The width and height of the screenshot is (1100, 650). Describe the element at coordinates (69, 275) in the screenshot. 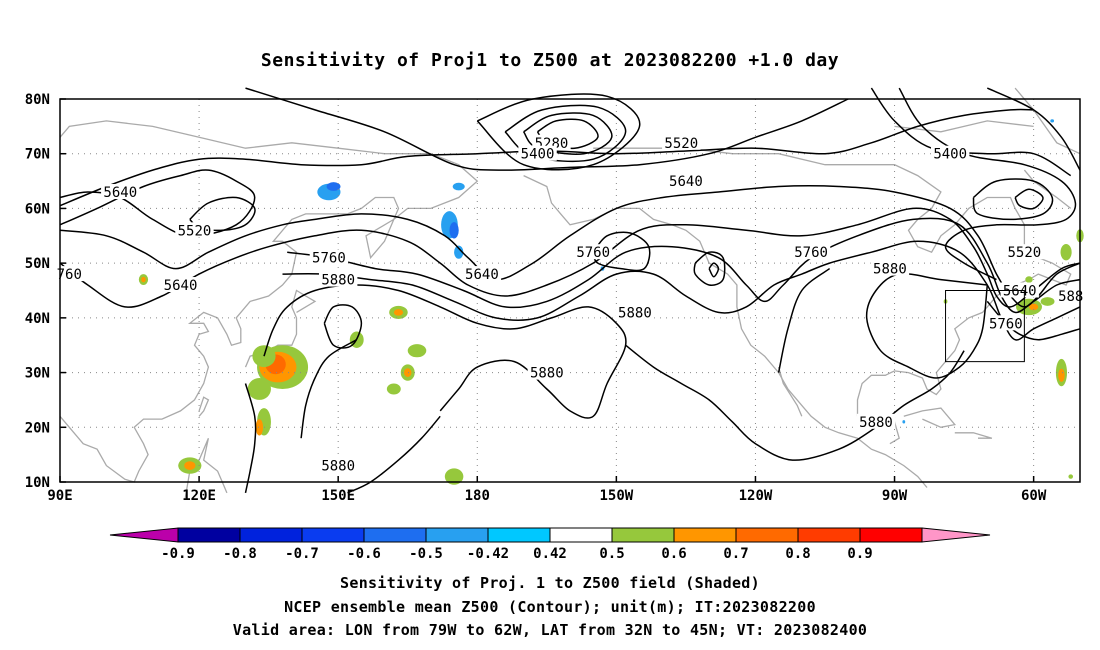

I see `contour-label: 760` at that location.